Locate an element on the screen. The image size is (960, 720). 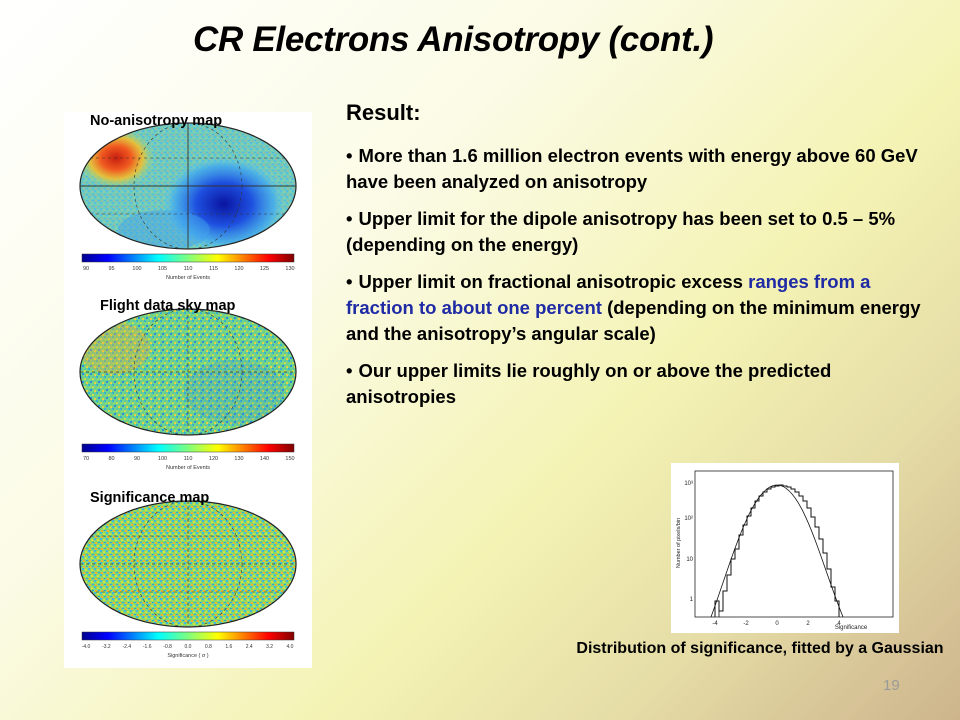
colorbar-tick-label: 140 is located at coordinates (264, 459).